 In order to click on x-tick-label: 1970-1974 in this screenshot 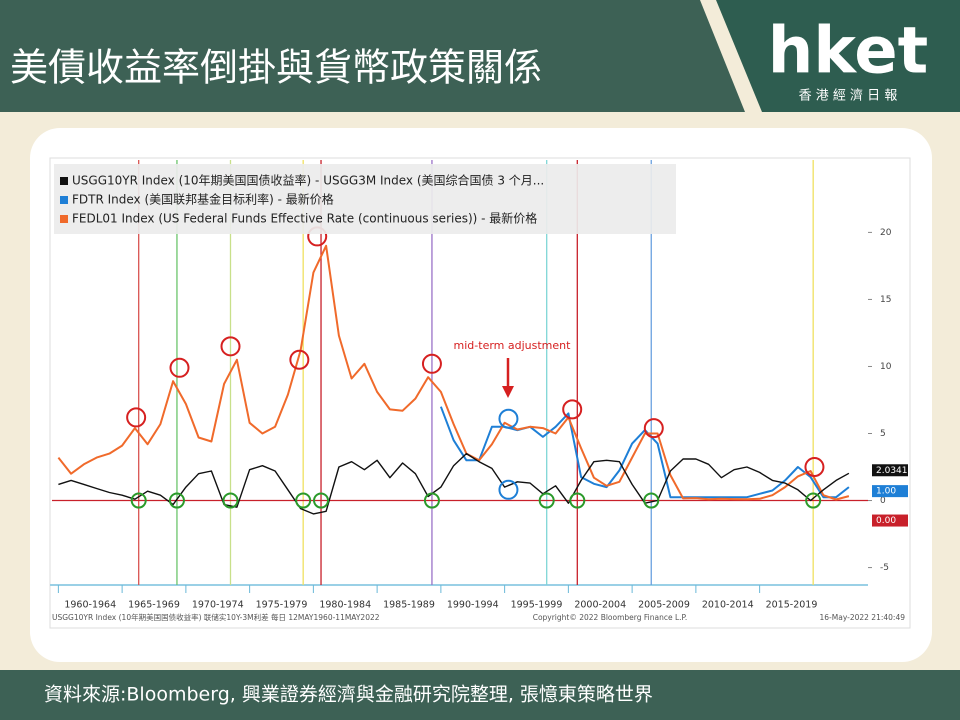, I will do `click(218, 605)`.